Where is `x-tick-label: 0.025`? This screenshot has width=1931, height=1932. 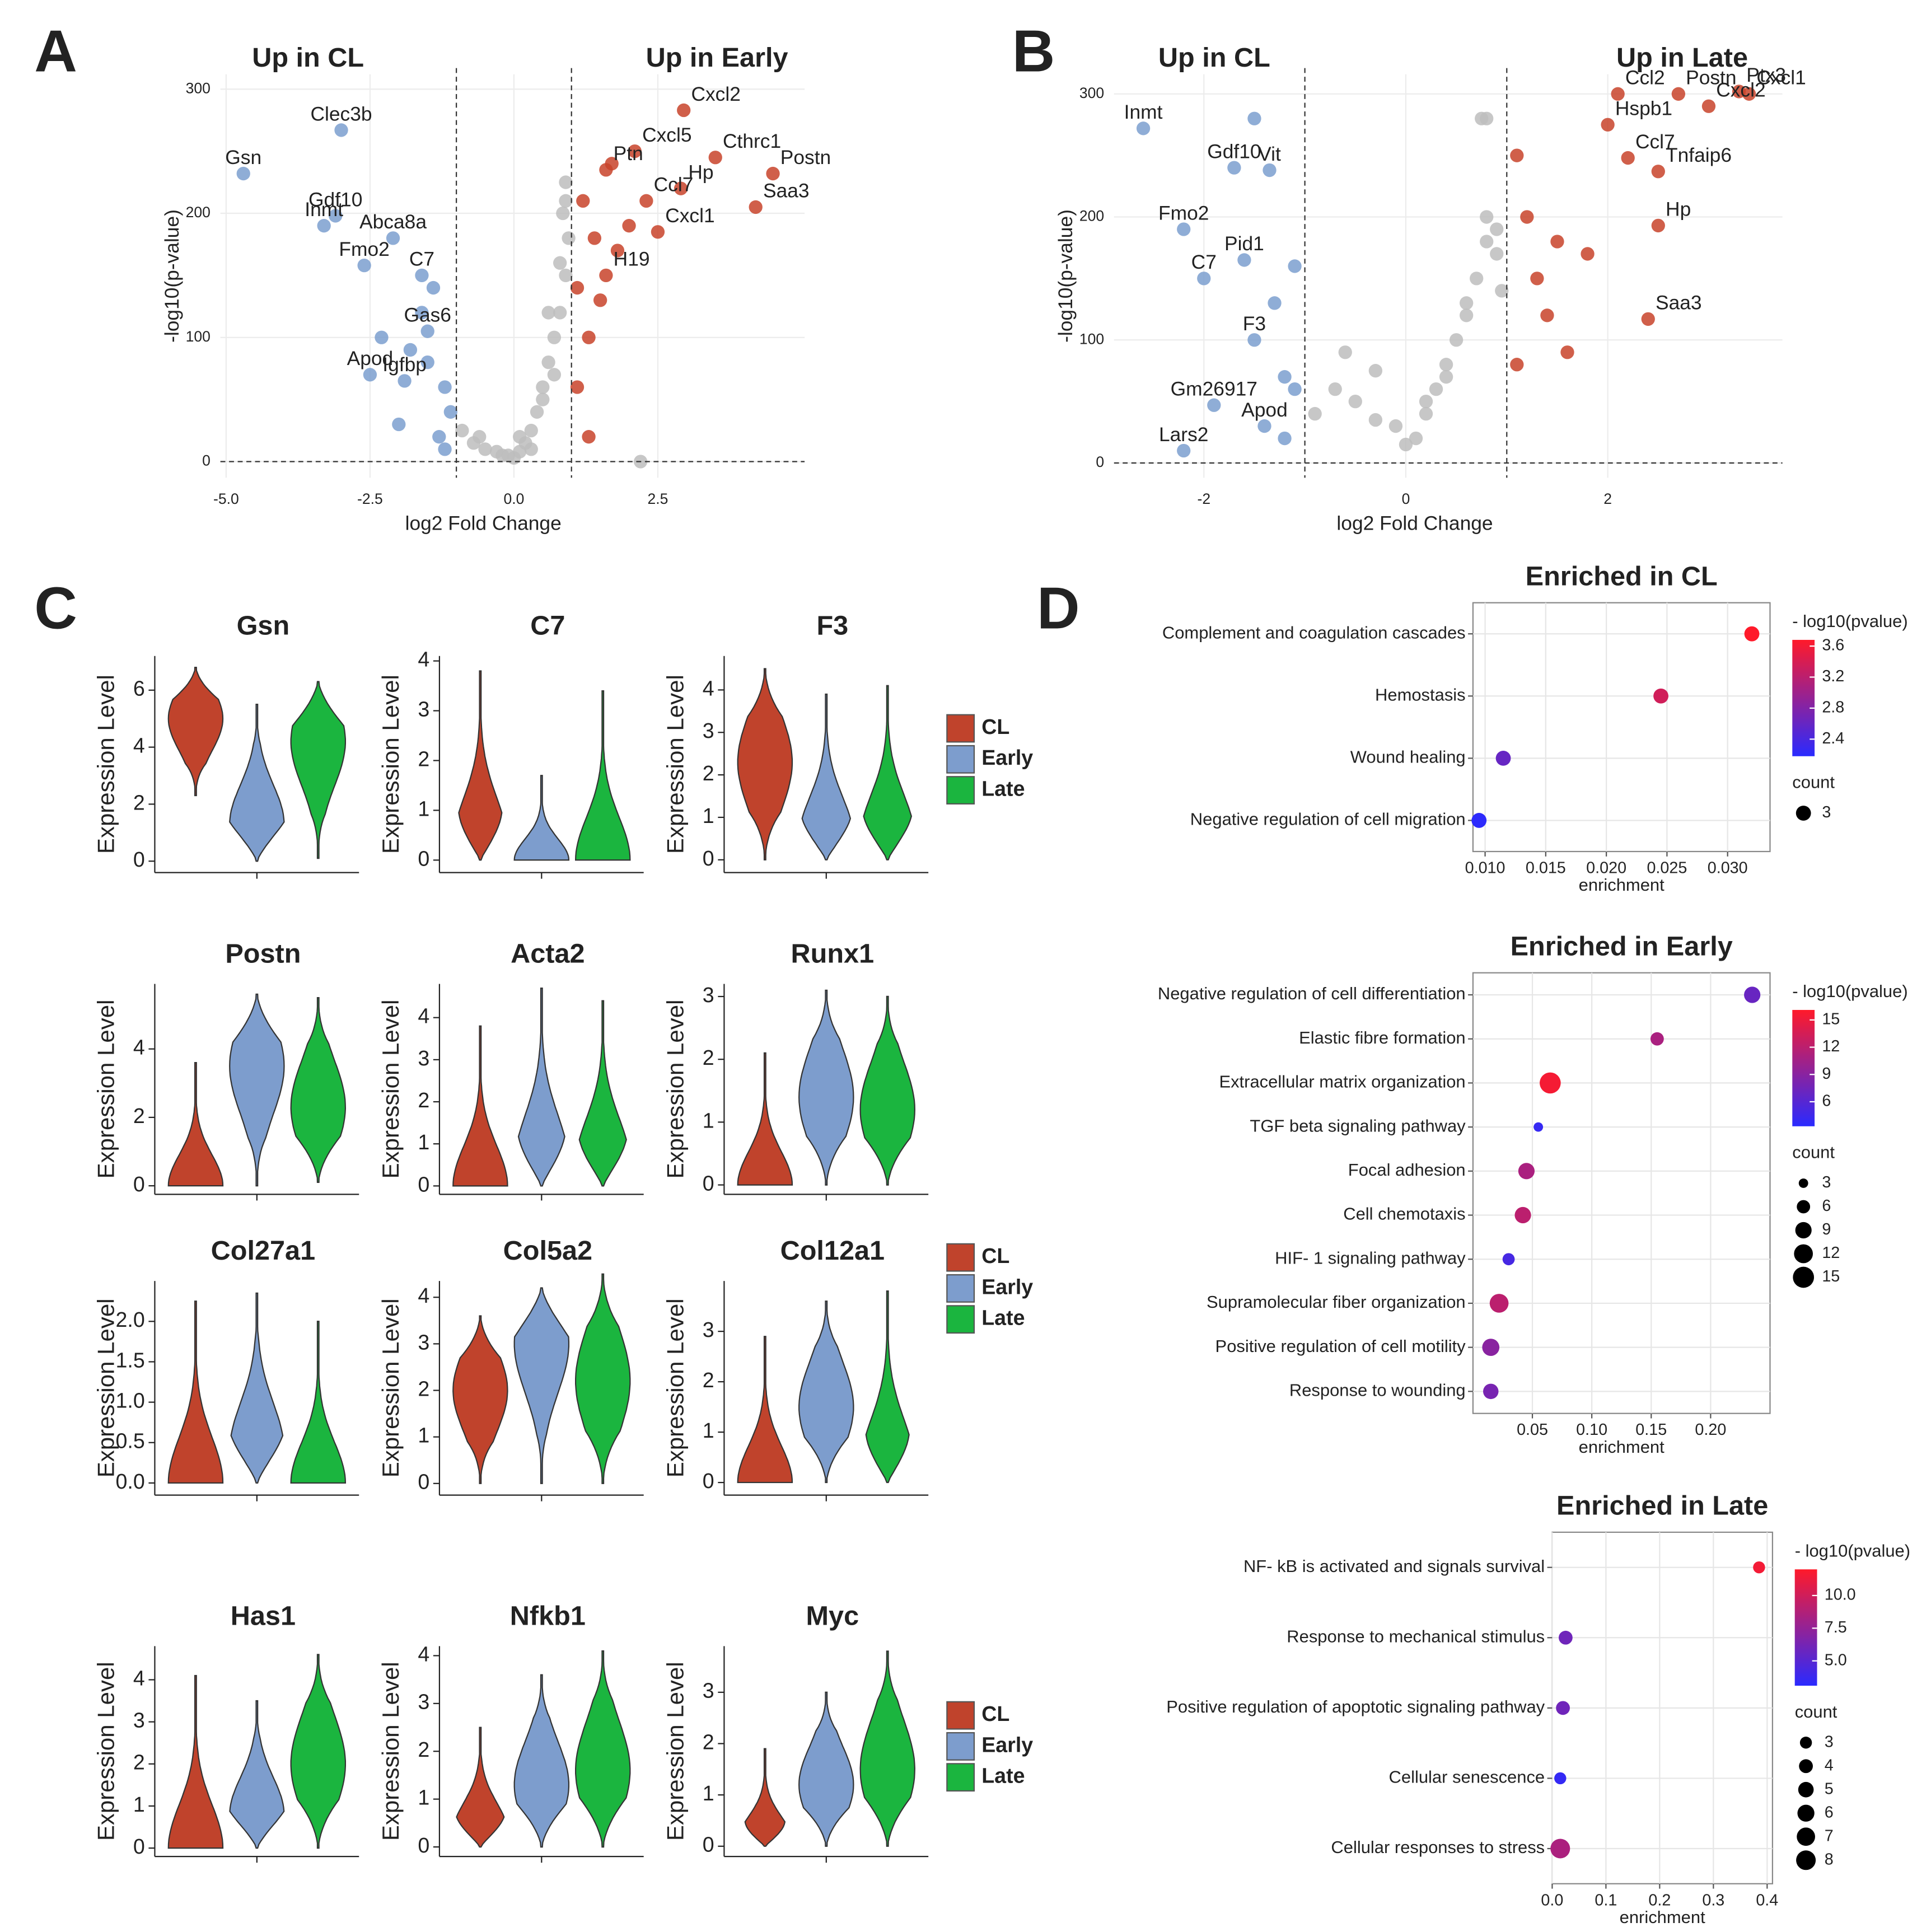 x-tick-label: 0.025 is located at coordinates (1667, 868).